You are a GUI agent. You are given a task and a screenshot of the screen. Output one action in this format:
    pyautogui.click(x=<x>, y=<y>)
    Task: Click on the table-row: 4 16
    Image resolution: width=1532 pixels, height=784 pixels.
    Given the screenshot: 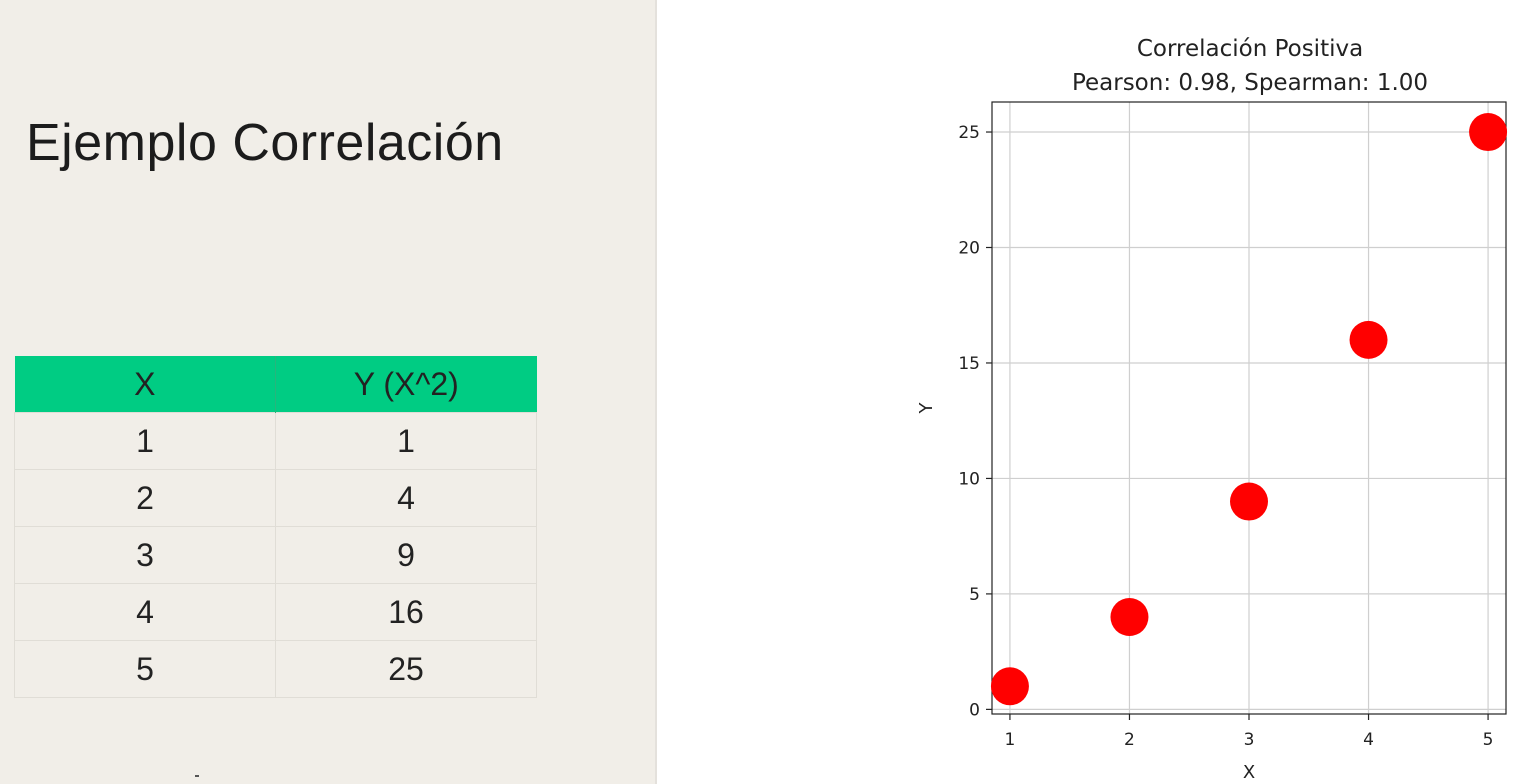 What is the action you would take?
    pyautogui.click(x=275, y=612)
    